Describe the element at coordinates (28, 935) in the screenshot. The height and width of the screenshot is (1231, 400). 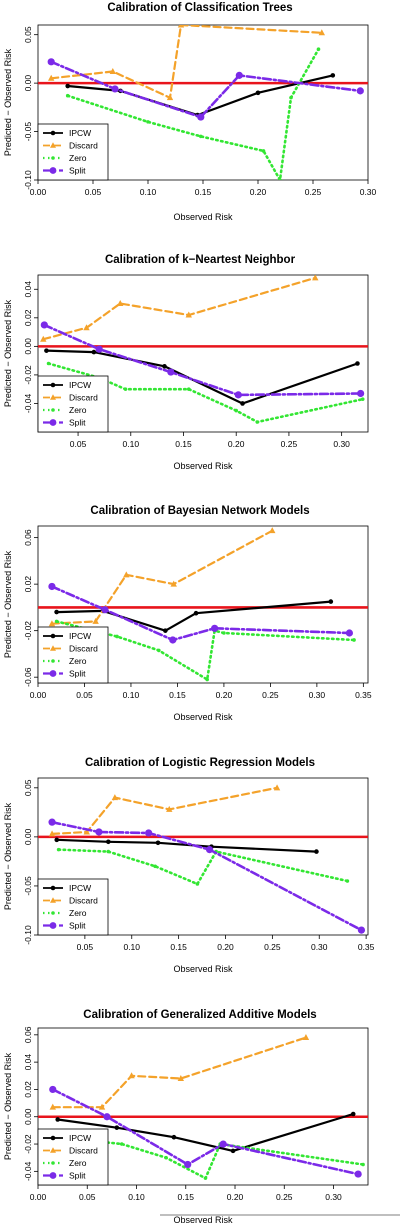
I see `y-tick-label: -0.10` at that location.